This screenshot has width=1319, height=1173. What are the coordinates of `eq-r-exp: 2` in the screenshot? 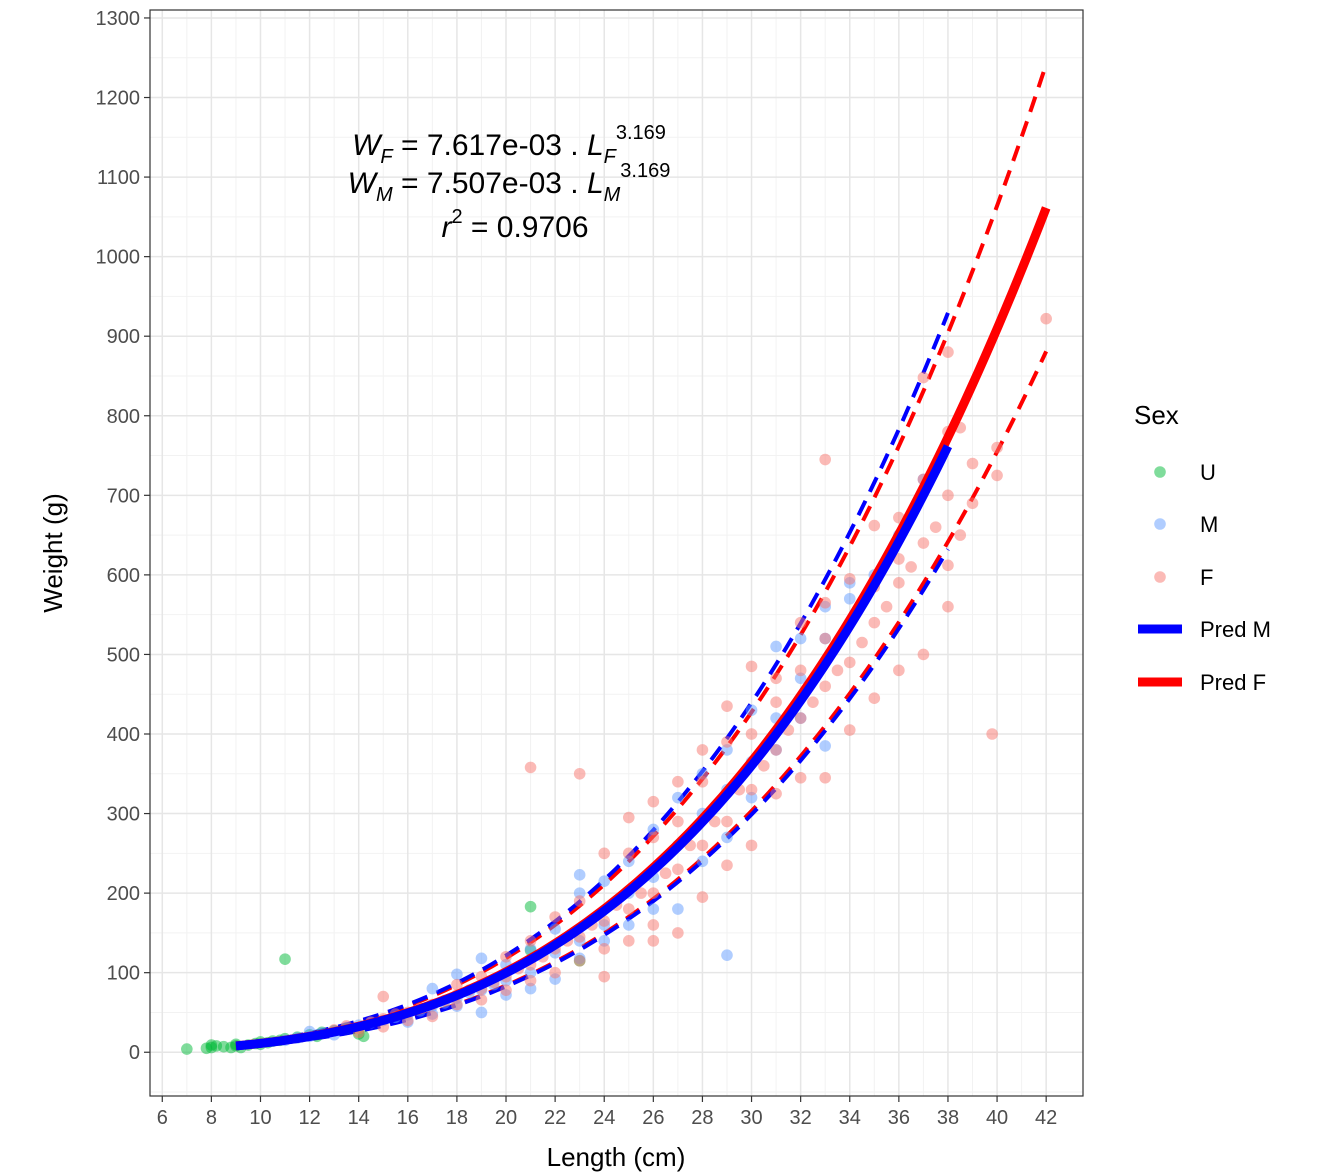 It's located at (456, 217).